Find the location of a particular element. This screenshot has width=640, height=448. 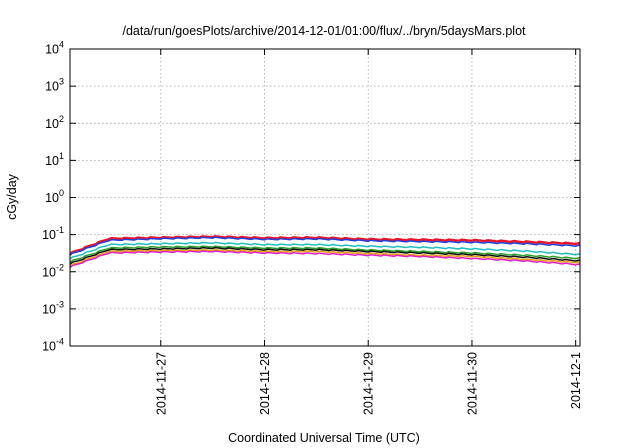

y-tick-exponent: -4 is located at coordinates (60, 342).